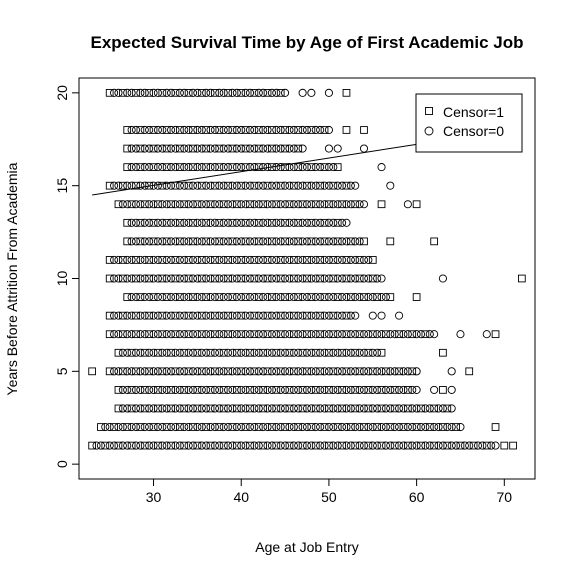 The height and width of the screenshot is (581, 576). I want to click on legend-square-marker, so click(429, 111).